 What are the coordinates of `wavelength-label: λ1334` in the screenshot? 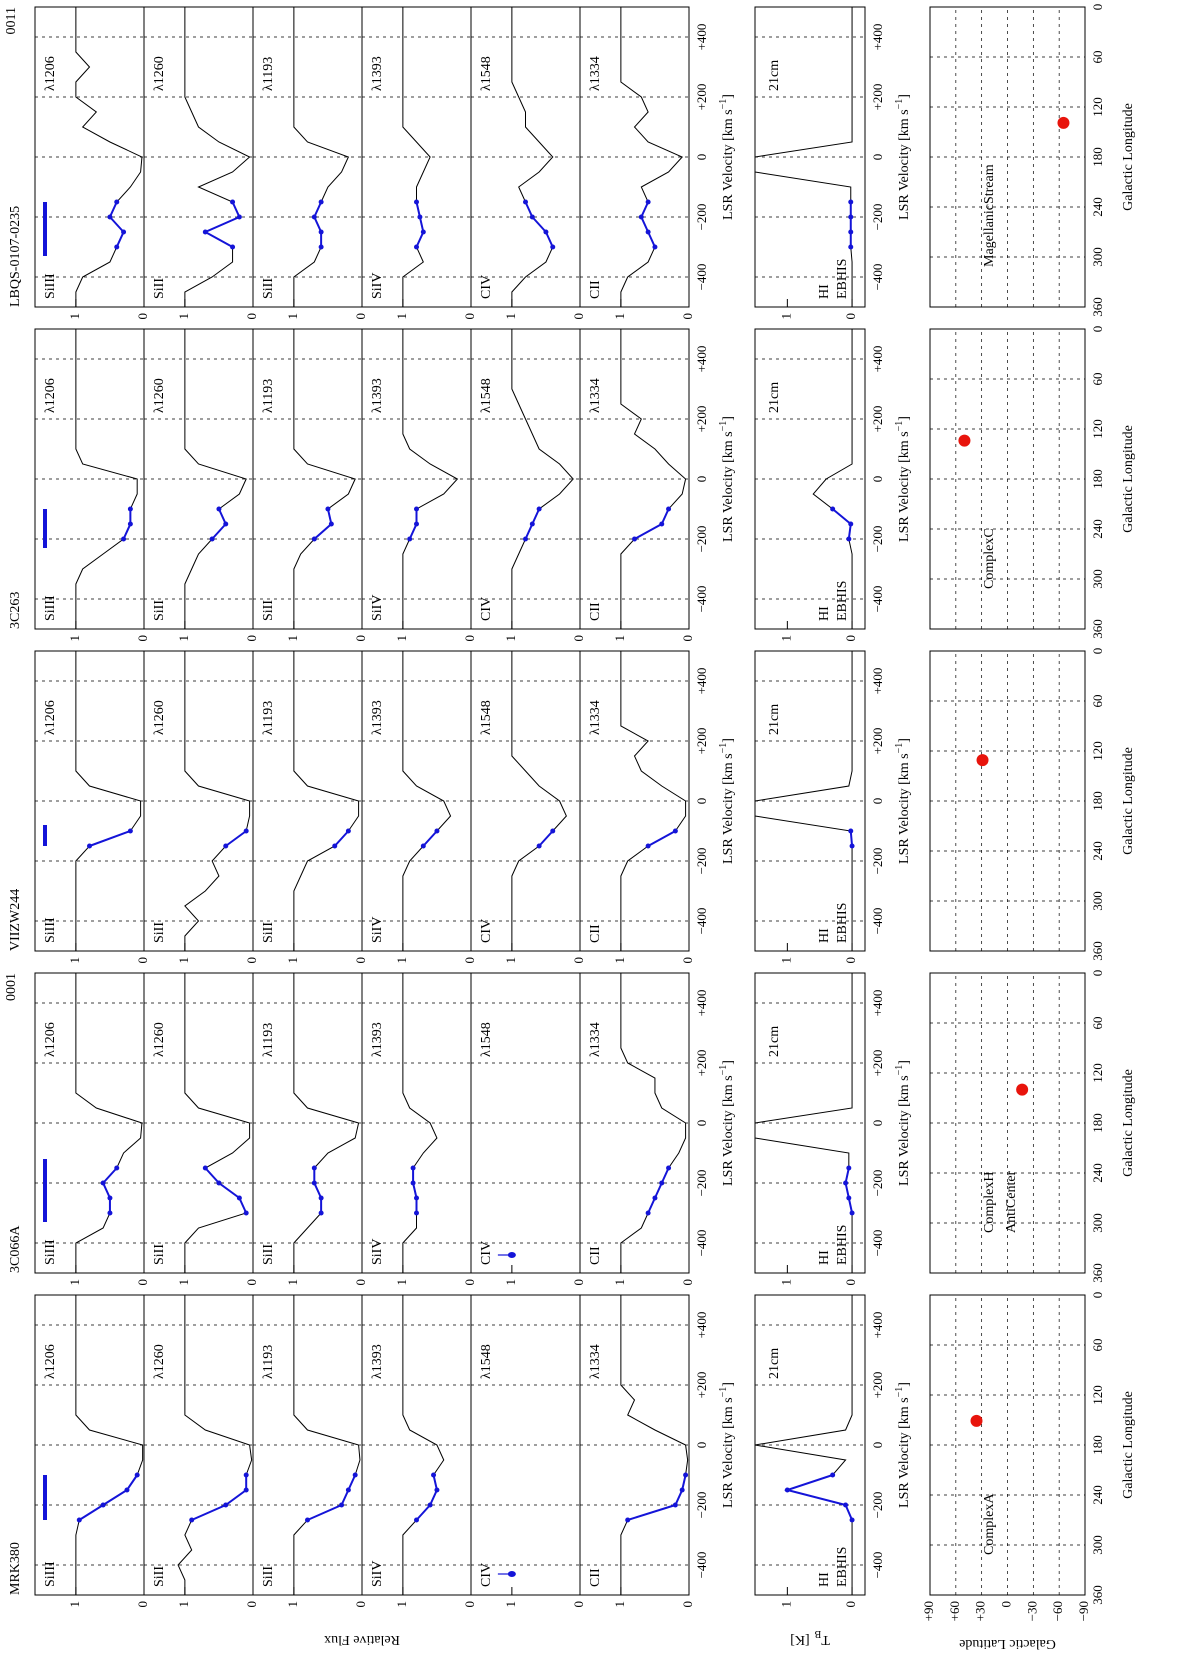 It's located at (595, 395).